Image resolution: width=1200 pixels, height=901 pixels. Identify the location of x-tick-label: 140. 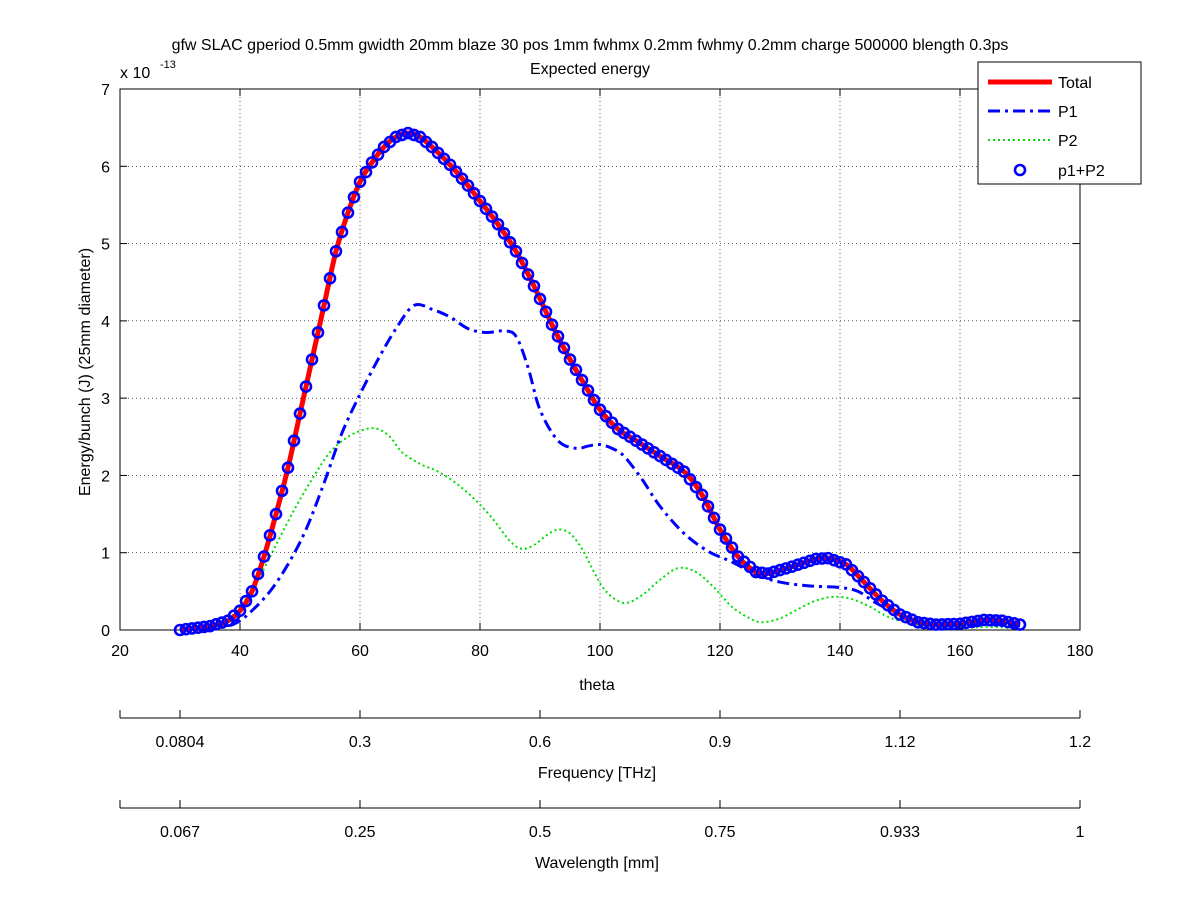
(840, 651).